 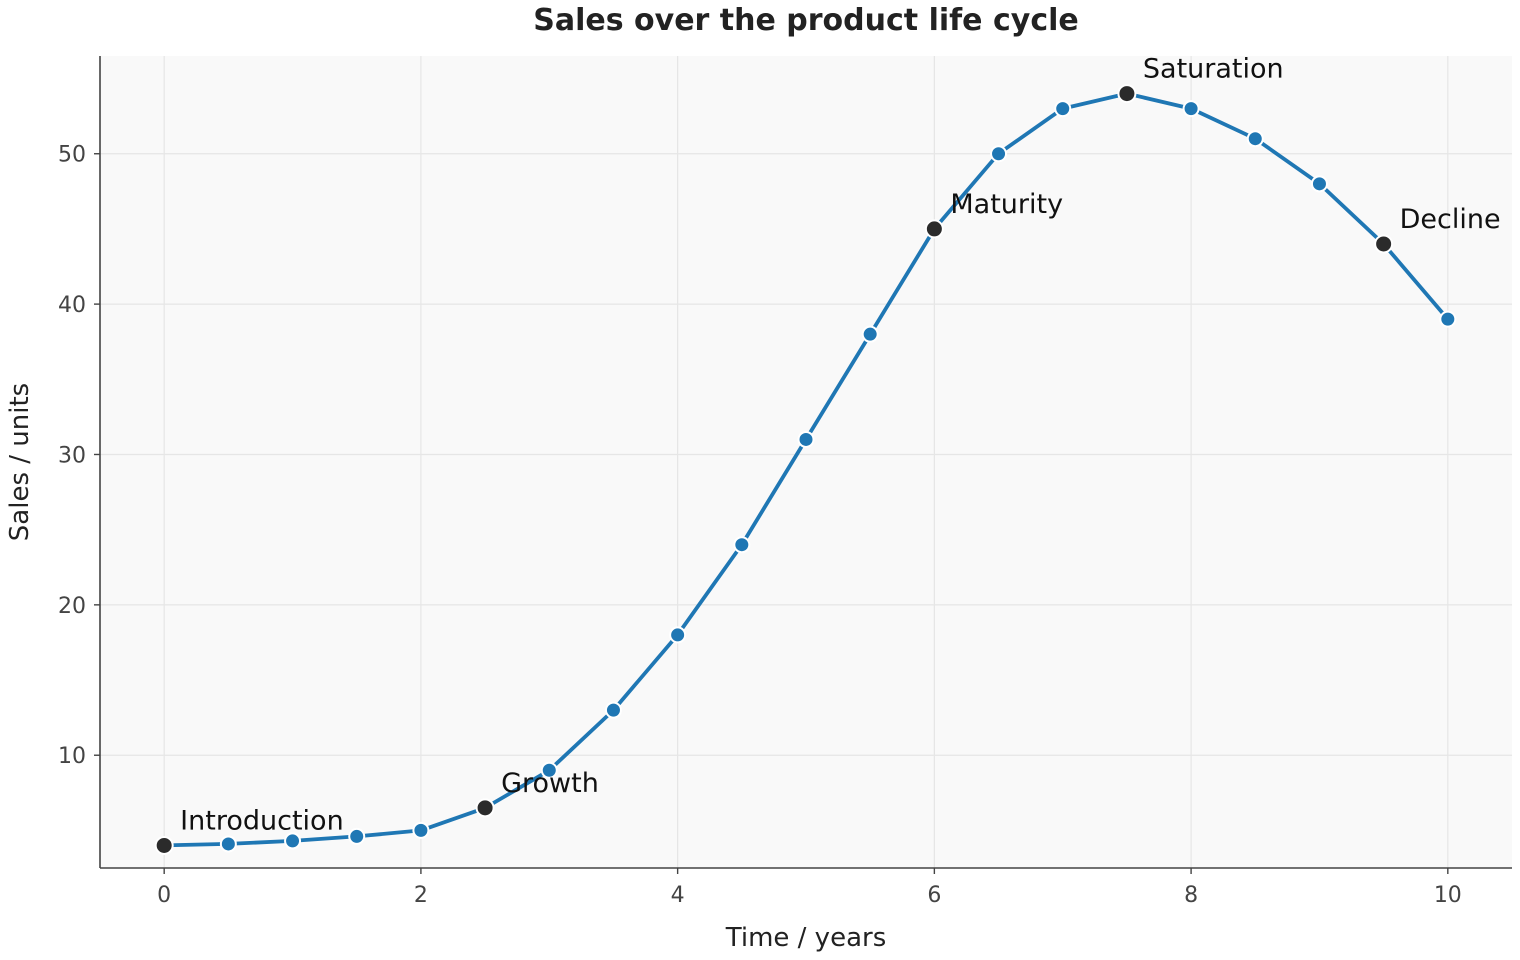 I want to click on y-tick-label: 10, so click(x=72, y=756).